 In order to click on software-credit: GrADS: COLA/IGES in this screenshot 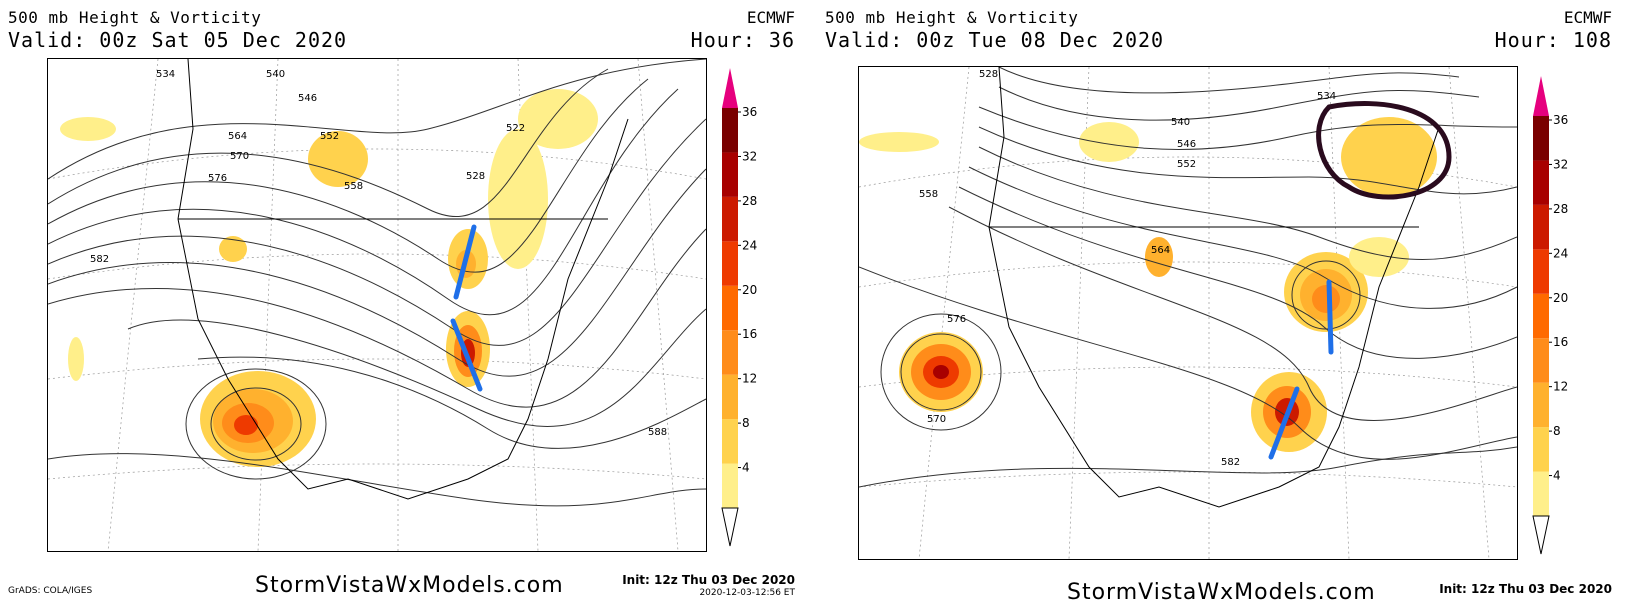, I will do `click(50, 591)`.